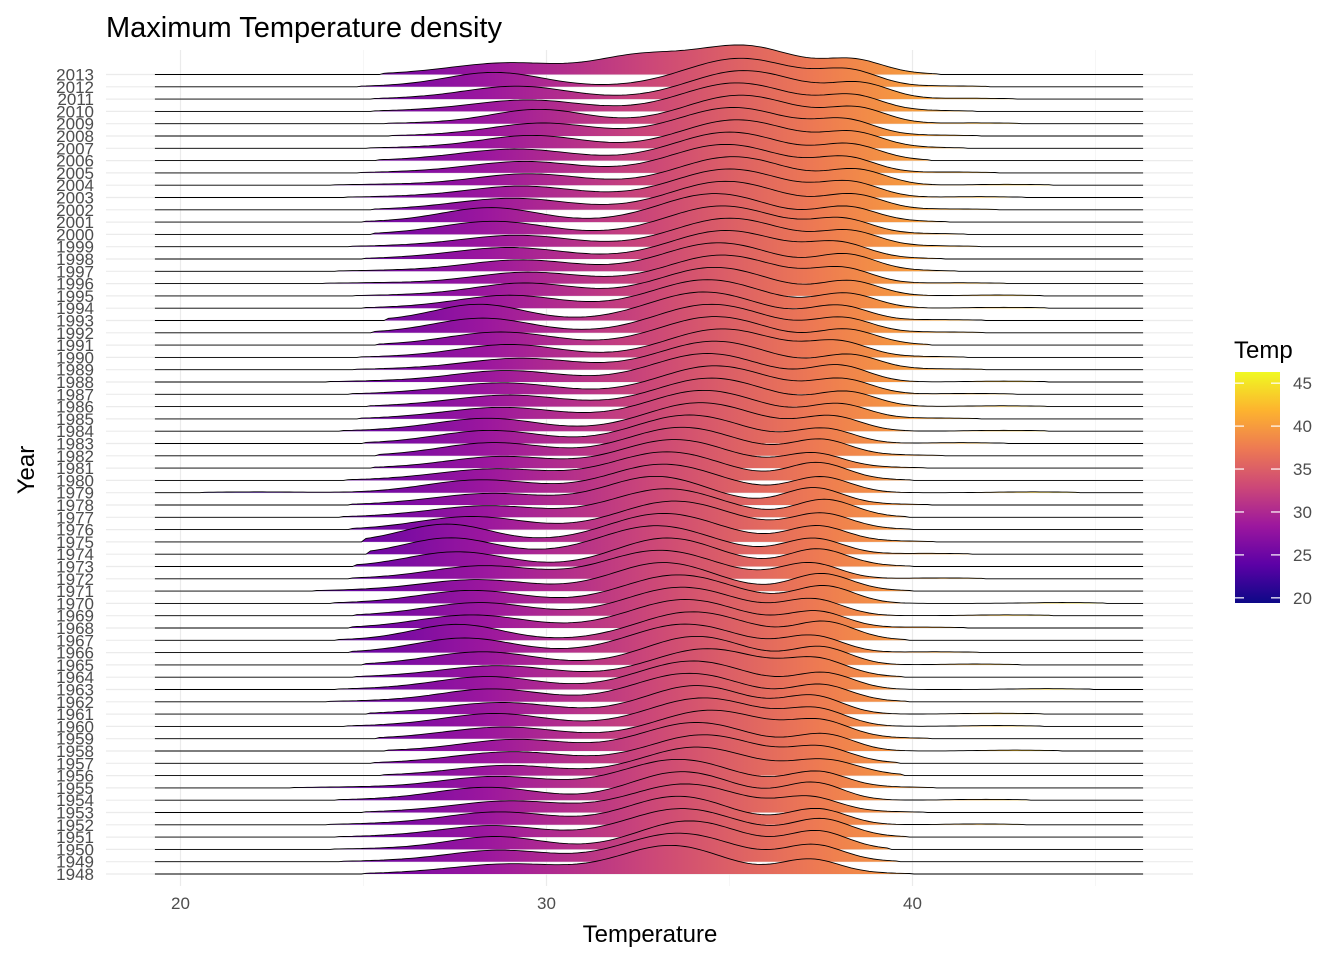  Describe the element at coordinates (650, 934) in the screenshot. I see `x-axis-title: Temperature` at that location.